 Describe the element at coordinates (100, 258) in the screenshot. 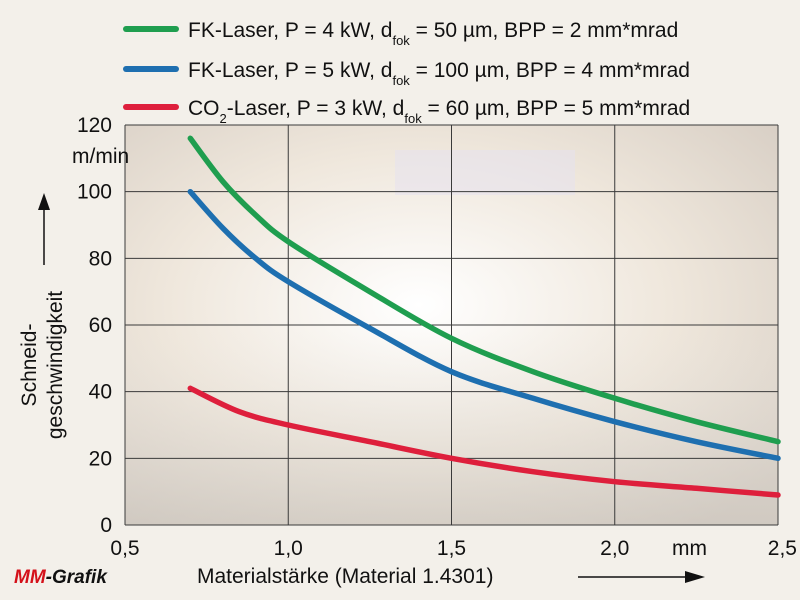

I see `y-tick-label: 80` at that location.